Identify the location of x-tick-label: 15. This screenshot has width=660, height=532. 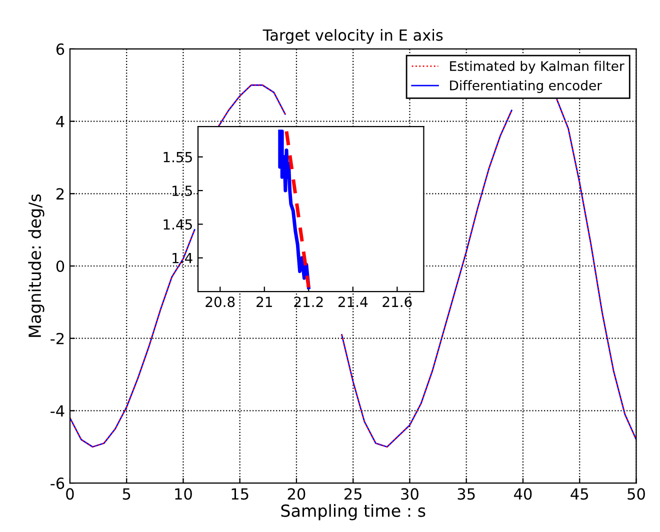
(240, 494).